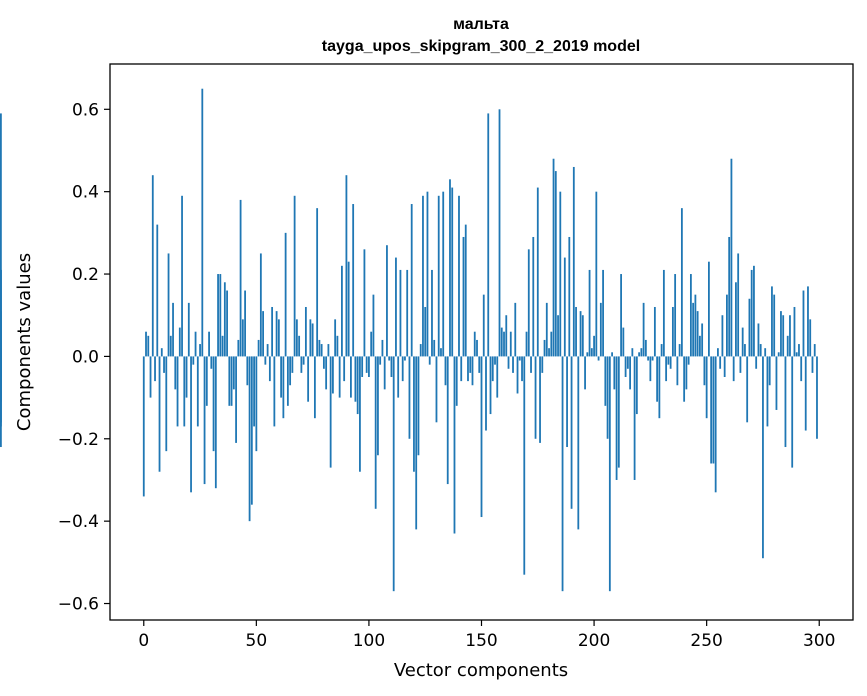 This screenshot has width=867, height=696. Describe the element at coordinates (85, 193) in the screenshot. I see `y-tick-label: 0.4` at that location.